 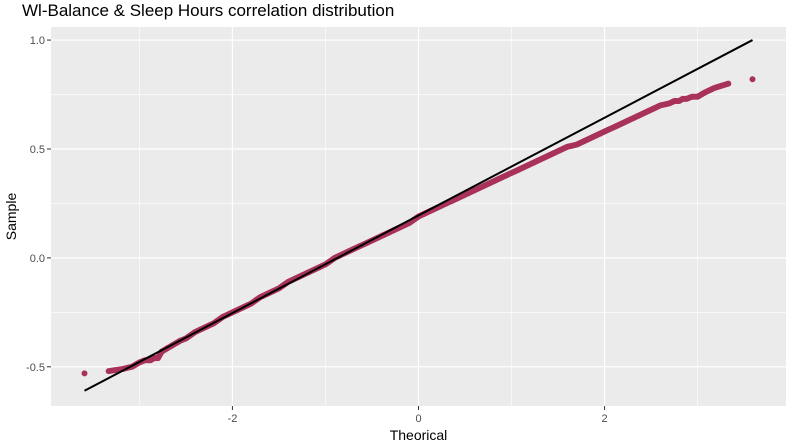 I want to click on y-tick-label: 0.0, so click(x=37, y=259).